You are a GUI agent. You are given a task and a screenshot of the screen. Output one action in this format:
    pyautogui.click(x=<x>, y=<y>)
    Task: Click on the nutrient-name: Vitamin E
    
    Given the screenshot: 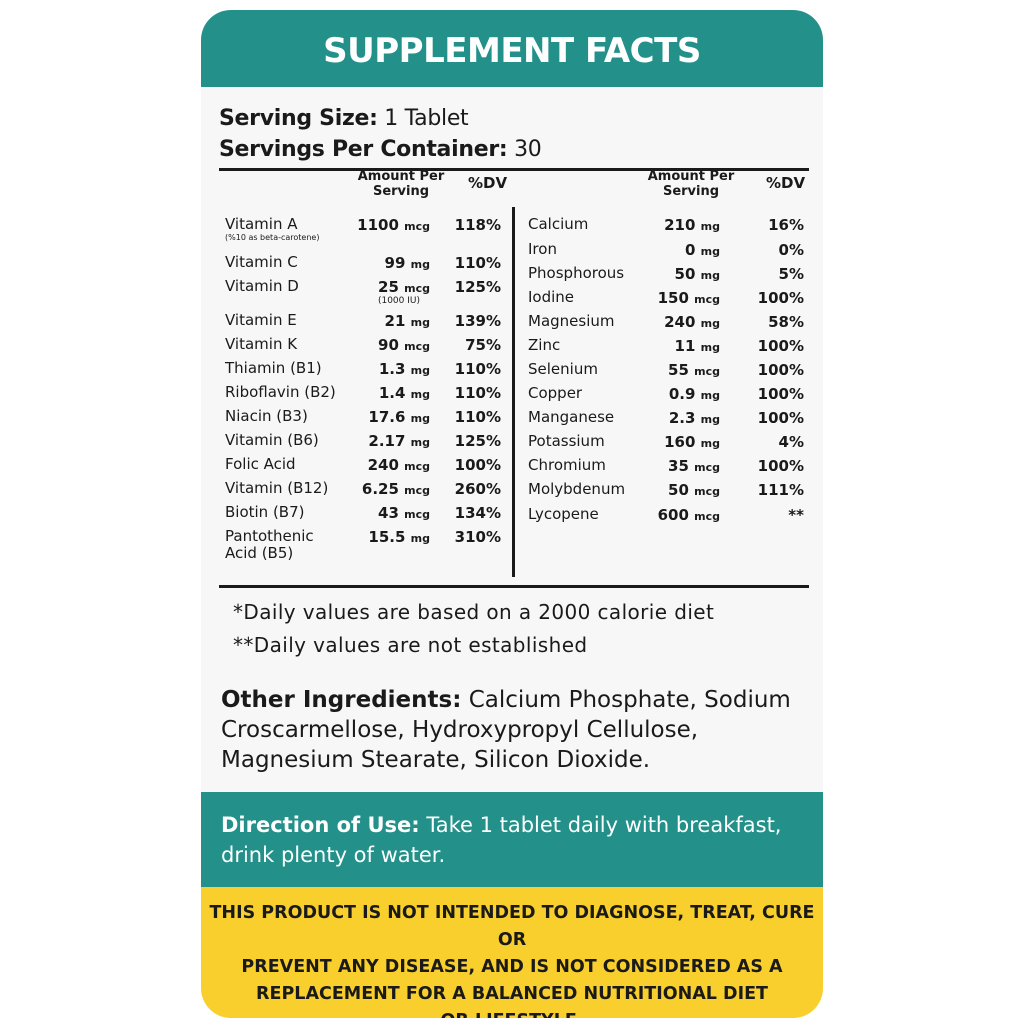 What is the action you would take?
    pyautogui.click(x=261, y=320)
    